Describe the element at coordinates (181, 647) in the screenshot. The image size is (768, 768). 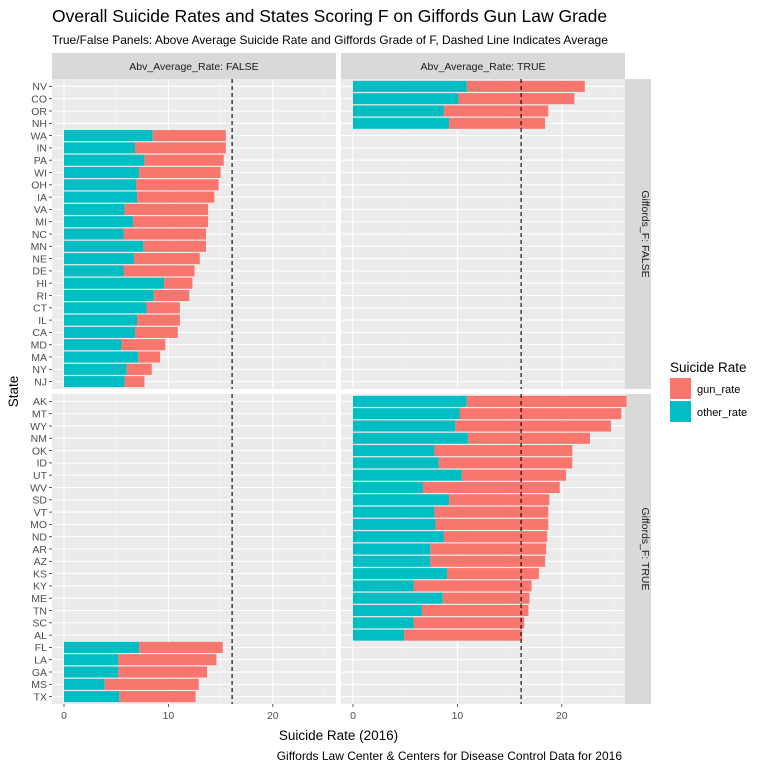
I see `bar-gun-FL` at that location.